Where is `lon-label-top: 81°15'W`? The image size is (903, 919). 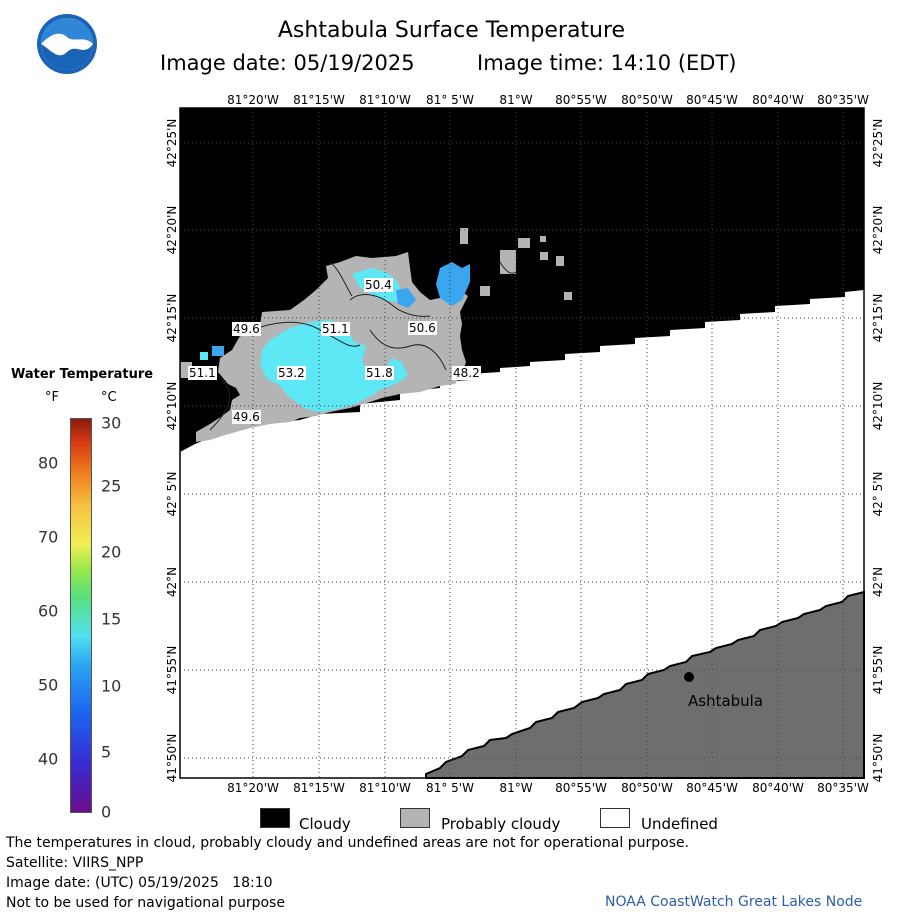 lon-label-top: 81°15'W is located at coordinates (319, 100).